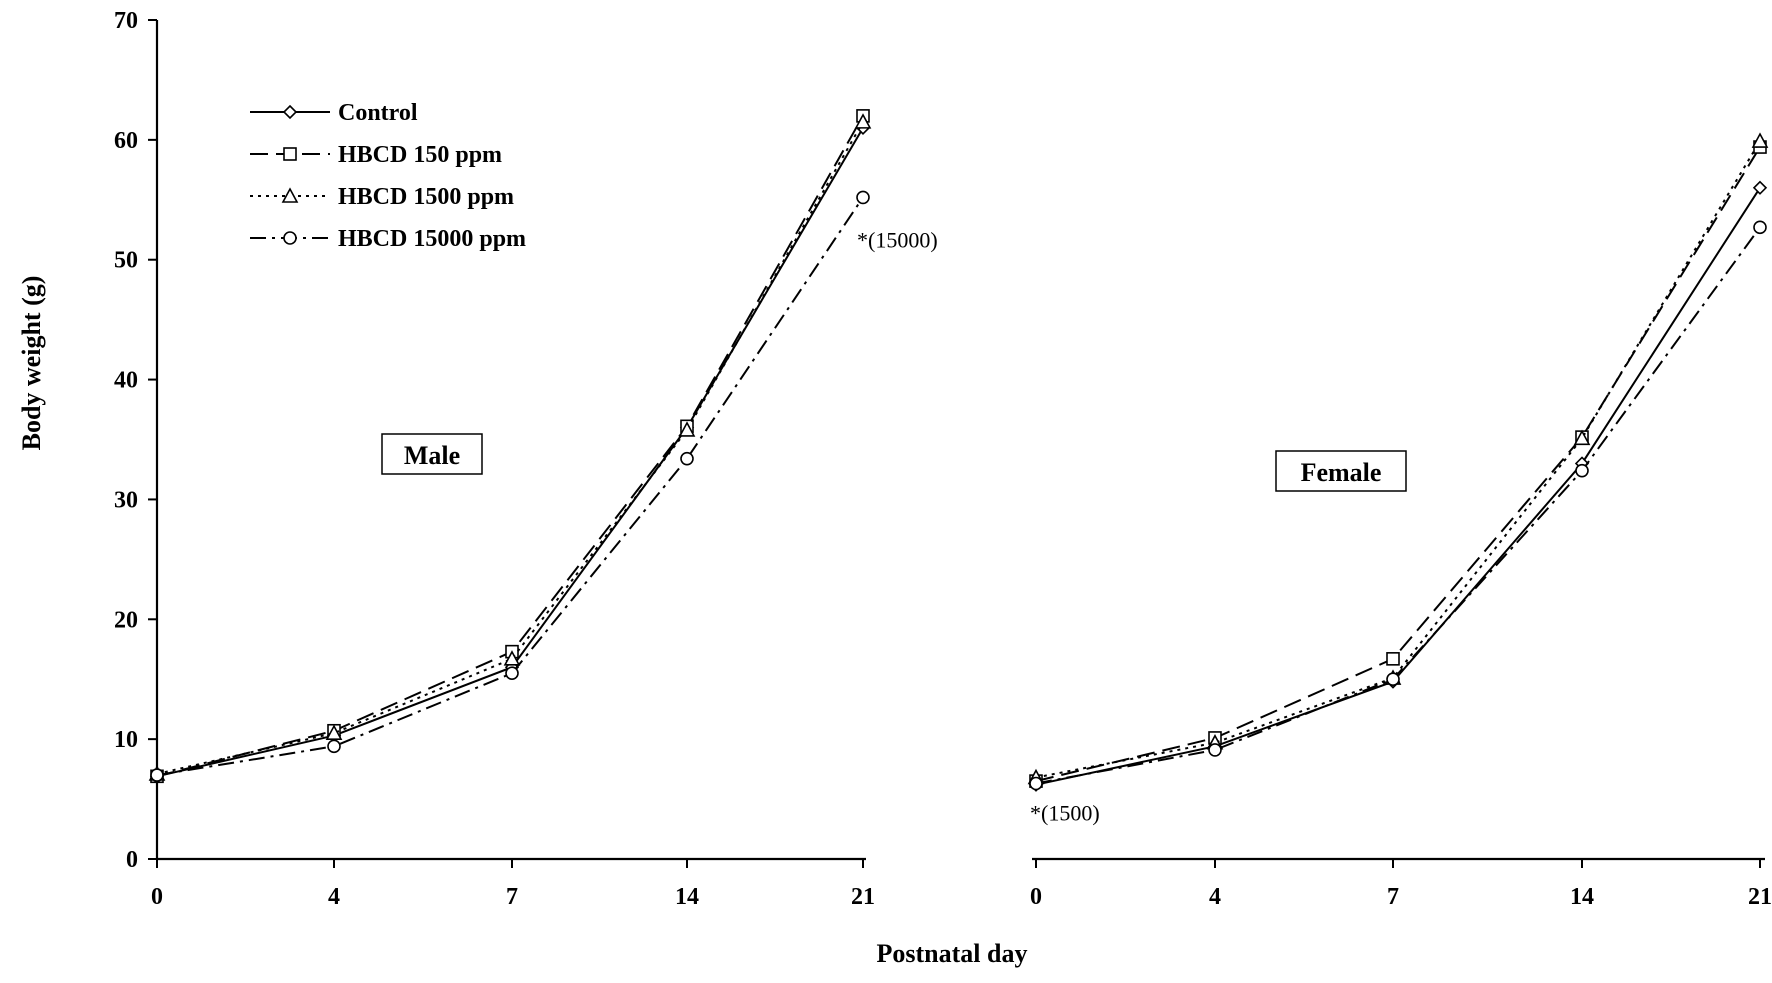 The height and width of the screenshot is (983, 1772). Describe the element at coordinates (1215, 897) in the screenshot. I see `female-x-tick-label: 4` at that location.